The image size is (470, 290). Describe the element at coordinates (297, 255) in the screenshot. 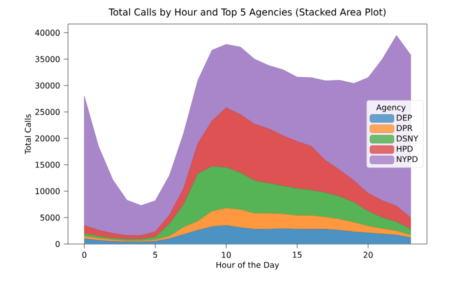

I see `x-tick-label: 15` at that location.